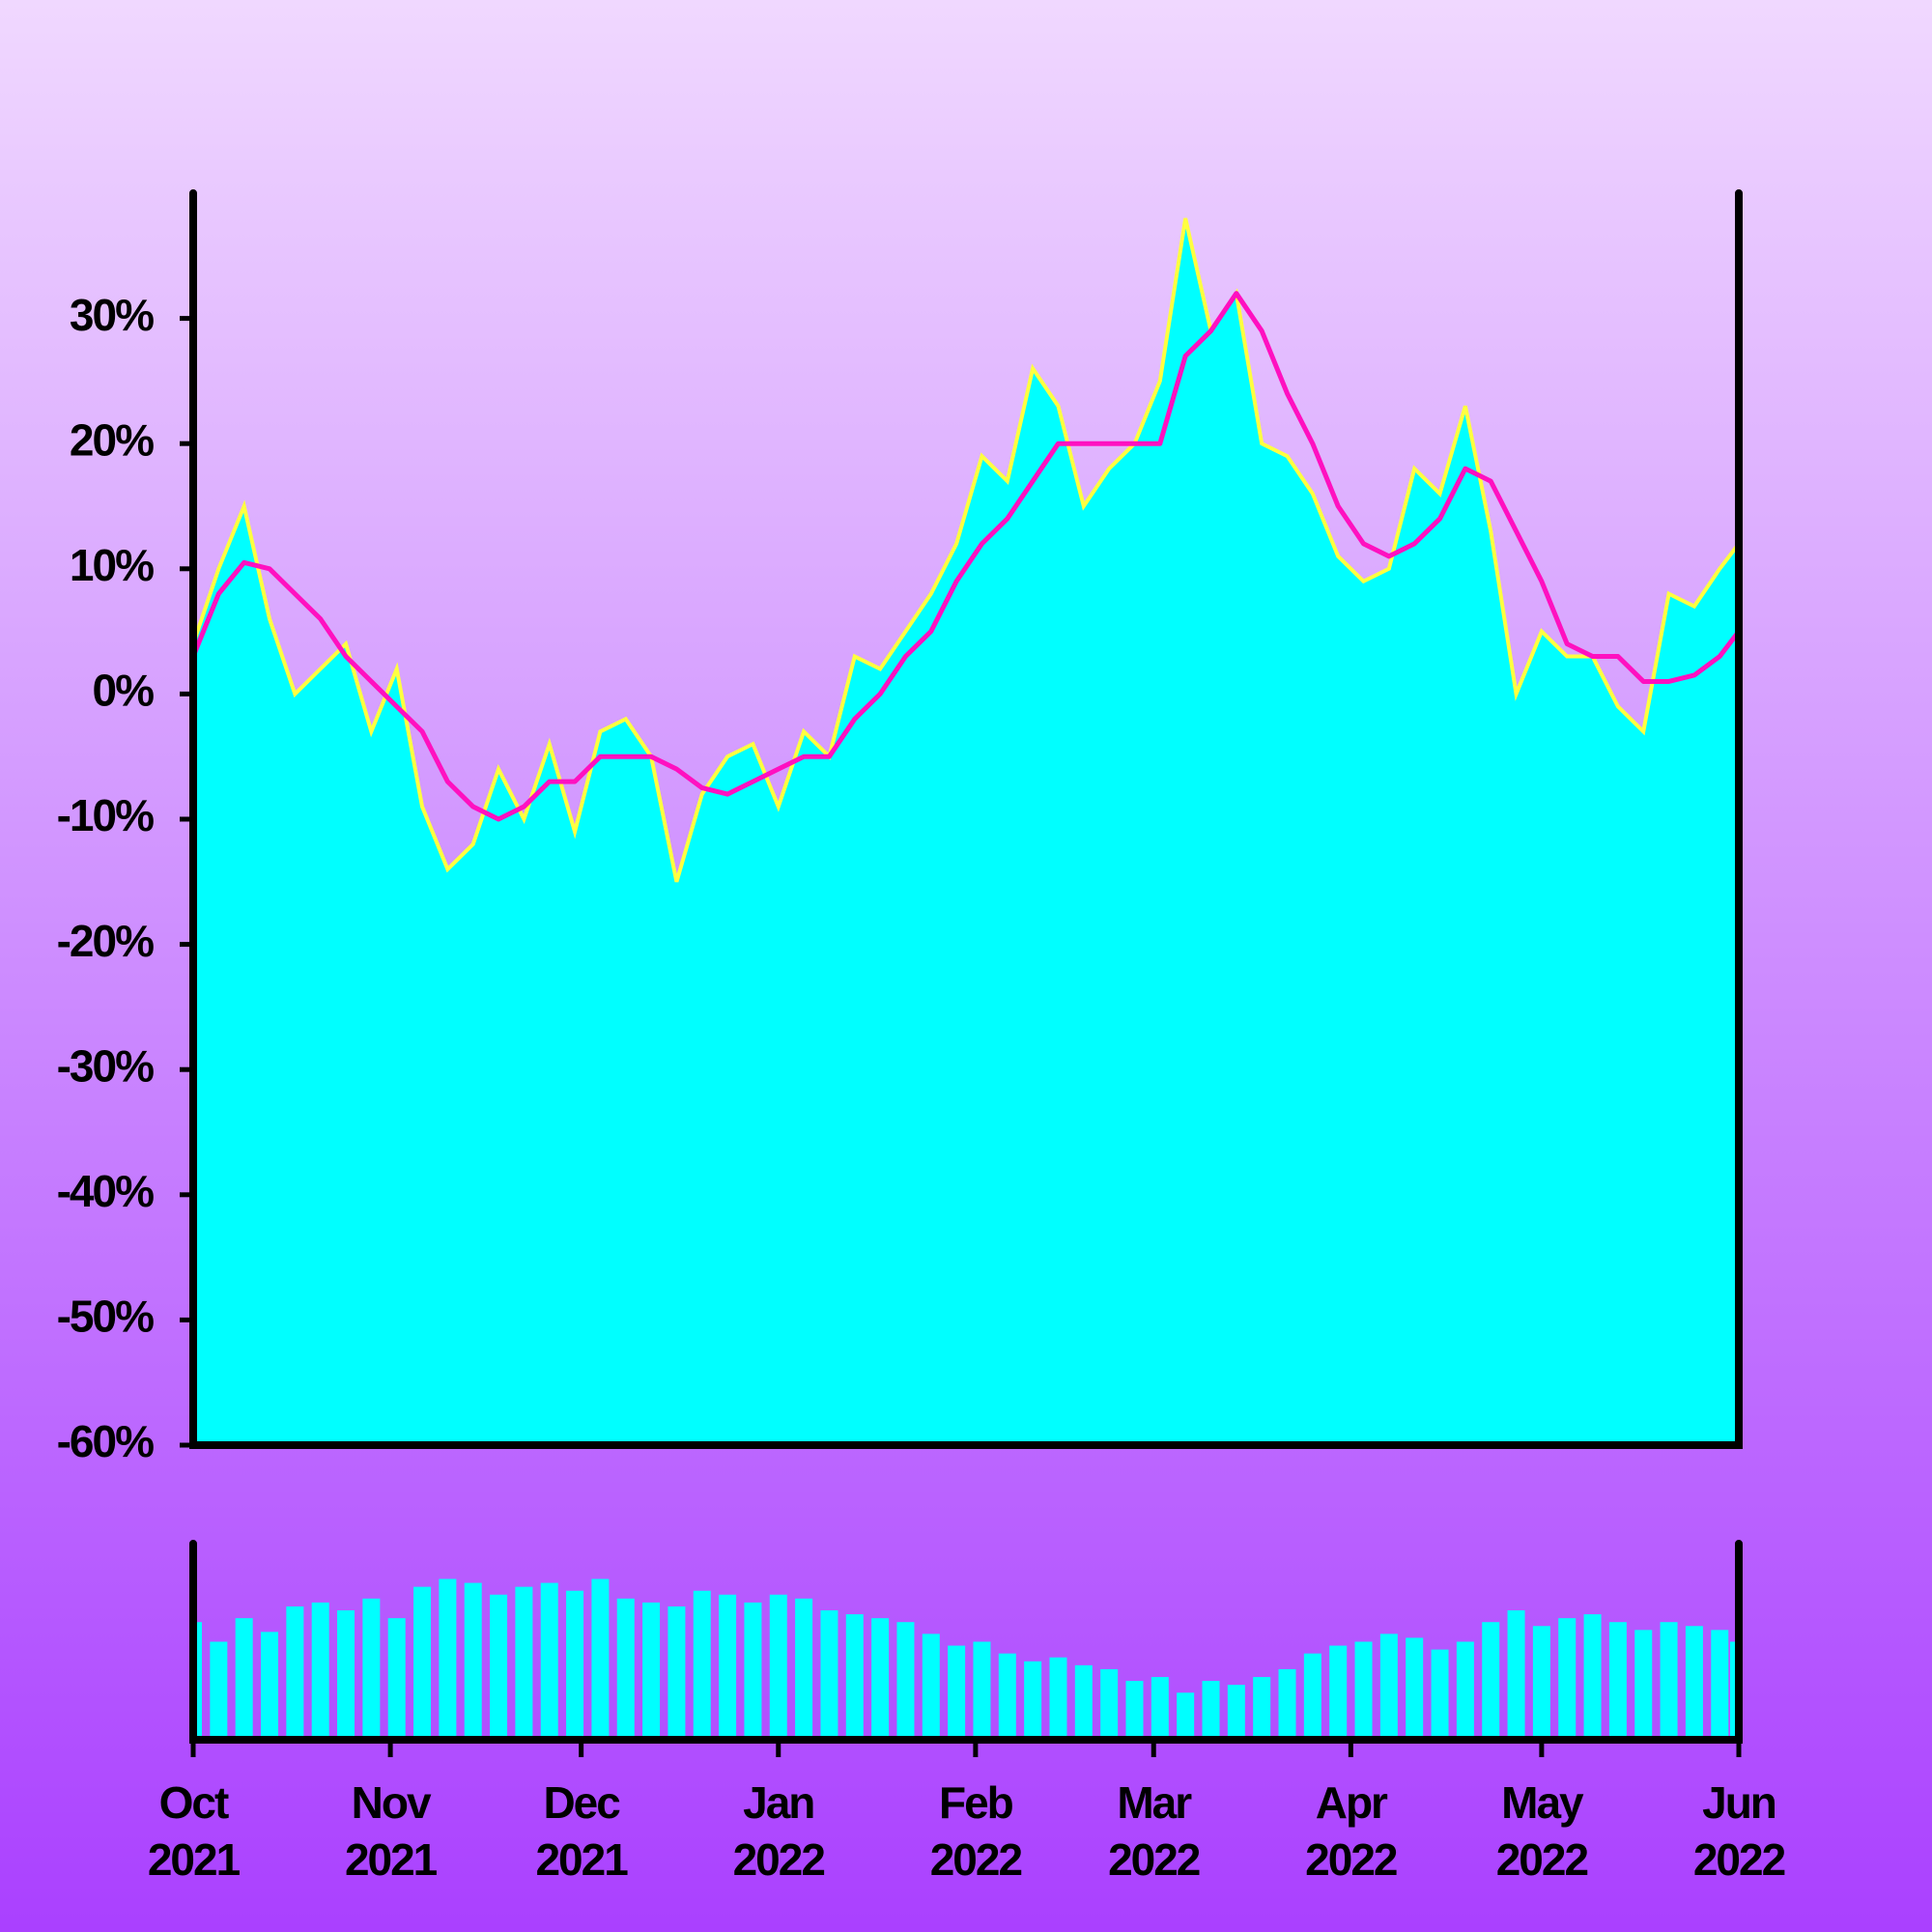 Image resolution: width=1932 pixels, height=1932 pixels. Describe the element at coordinates (779, 1831) in the screenshot. I see `x-tick-label: Jan 2022` at that location.